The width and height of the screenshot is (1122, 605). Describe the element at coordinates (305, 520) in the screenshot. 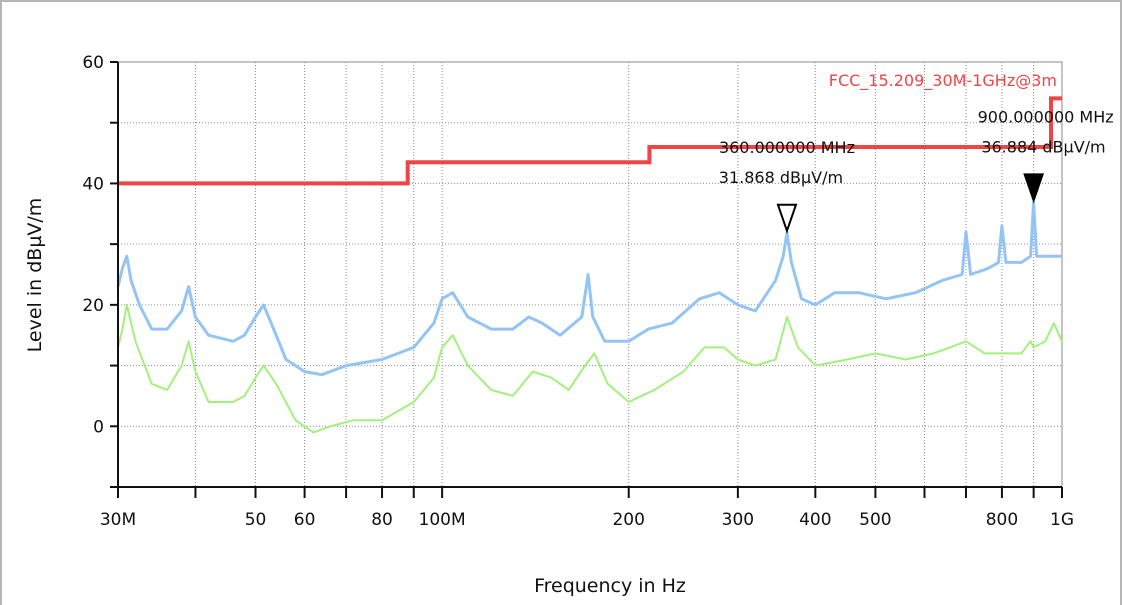

I see `x-tick-label: 60` at that location.